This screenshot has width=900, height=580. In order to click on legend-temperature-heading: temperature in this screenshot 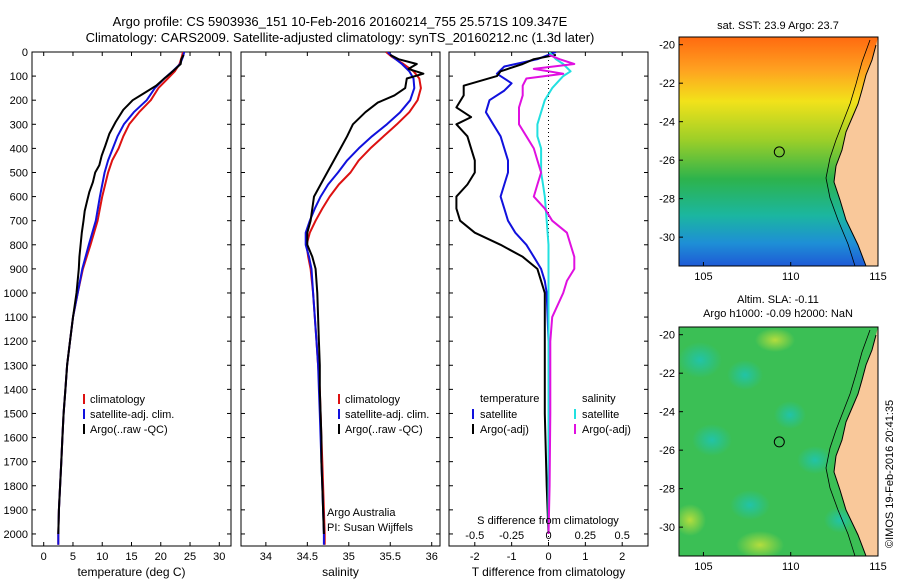, I will do `click(509, 399)`.